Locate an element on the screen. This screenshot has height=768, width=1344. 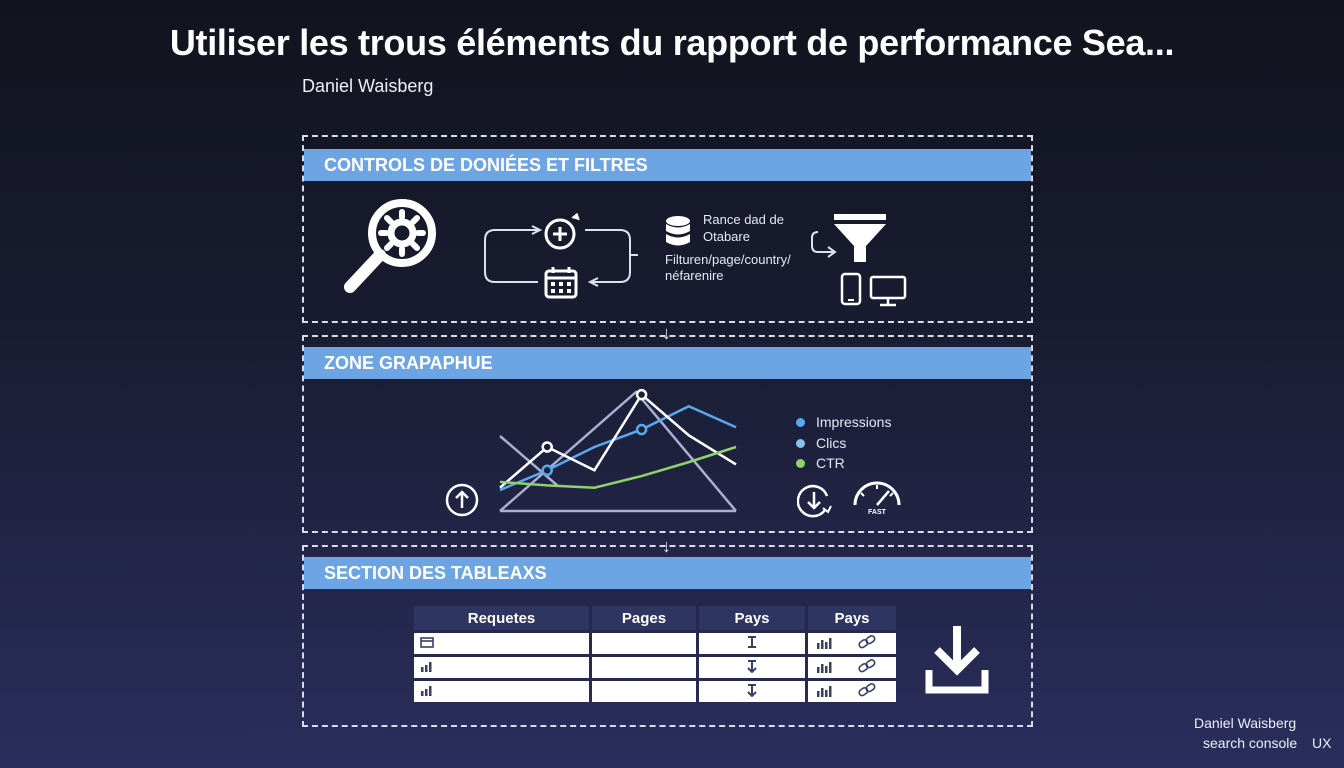
calendar-icon is located at coordinates (561, 283).